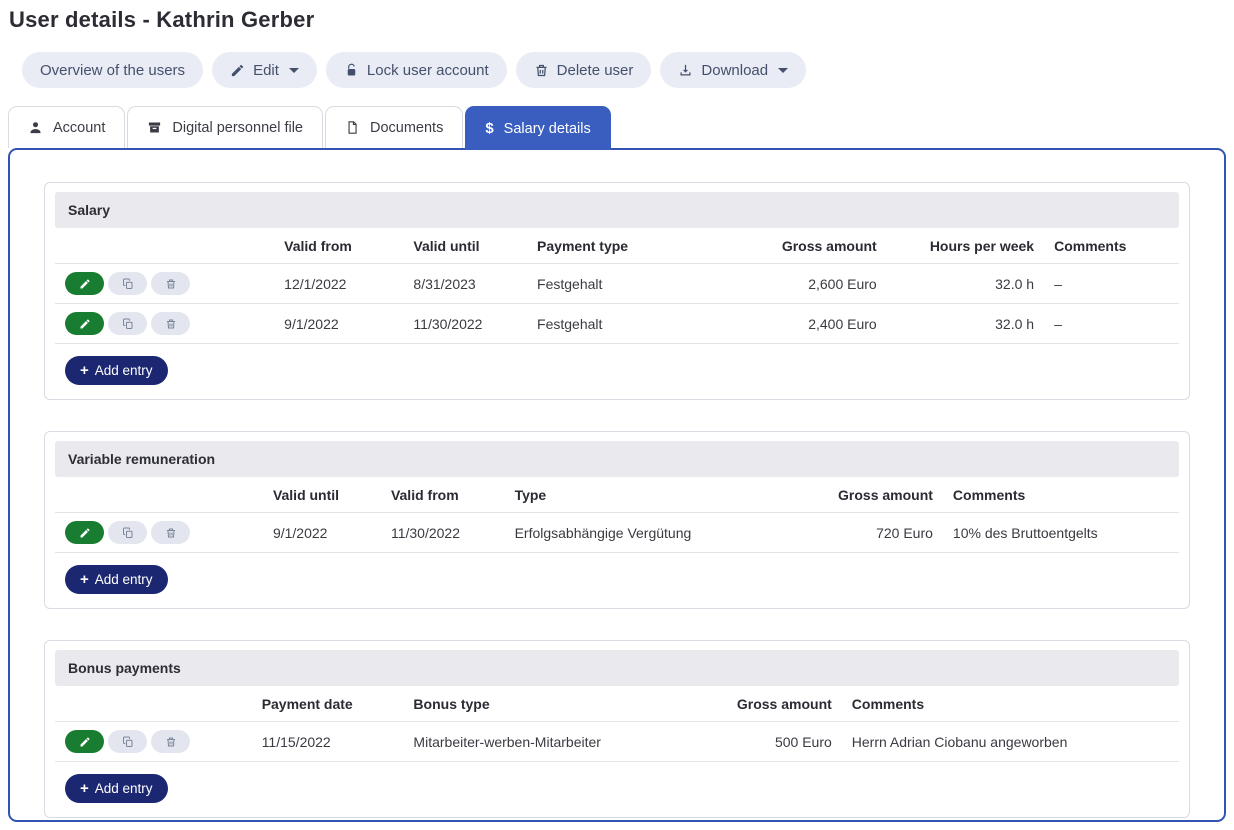 This screenshot has width=1234, height=830. Describe the element at coordinates (1111, 283) in the screenshot. I see `table-cell: –` at that location.